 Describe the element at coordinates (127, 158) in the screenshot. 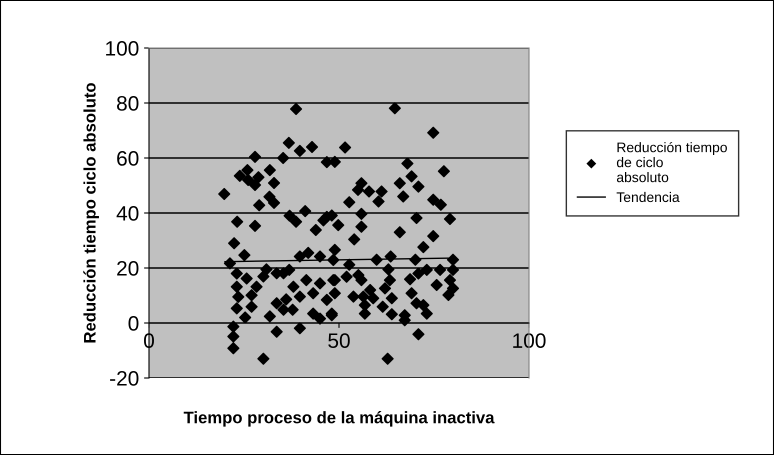

I see `y-tick-label: 60` at that location.